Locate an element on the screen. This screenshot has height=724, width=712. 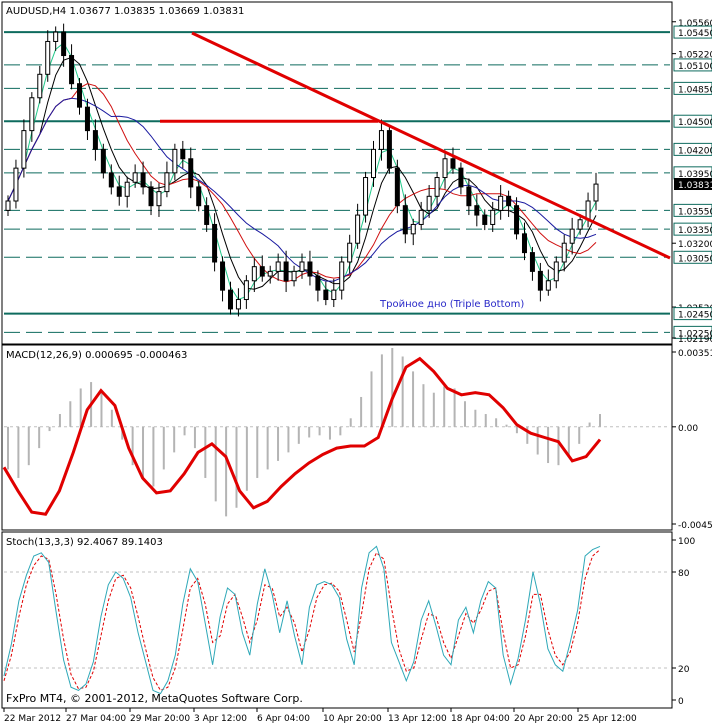
stoch-tick-label: 0 is located at coordinates (681, 702).